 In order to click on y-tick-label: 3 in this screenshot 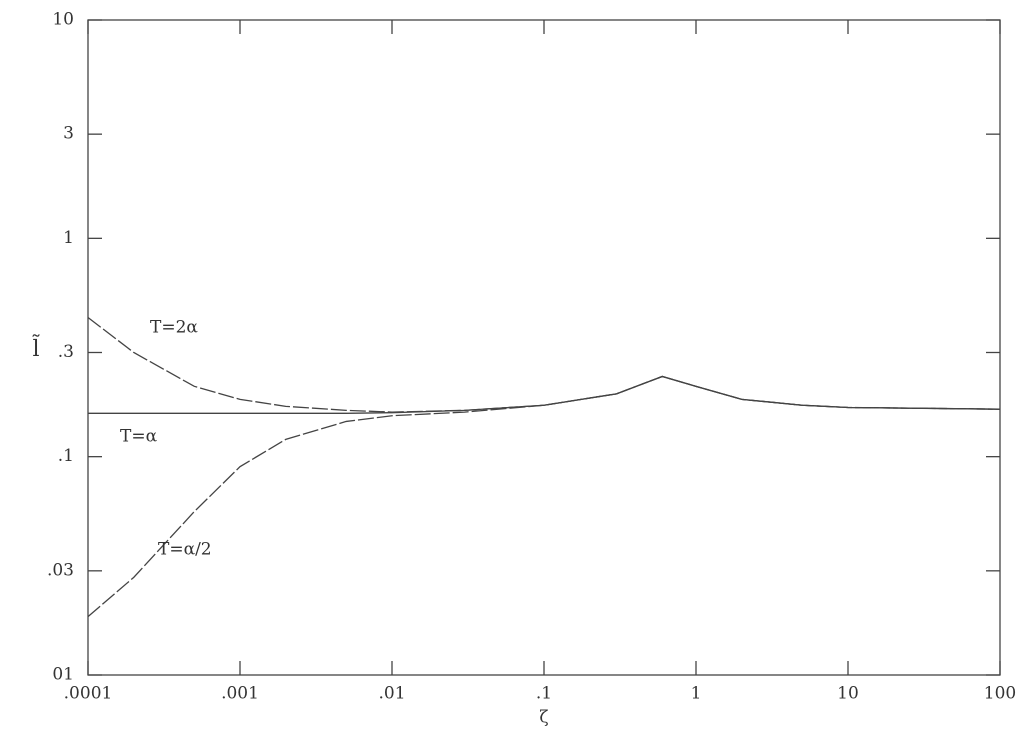, I will do `click(68, 134)`.